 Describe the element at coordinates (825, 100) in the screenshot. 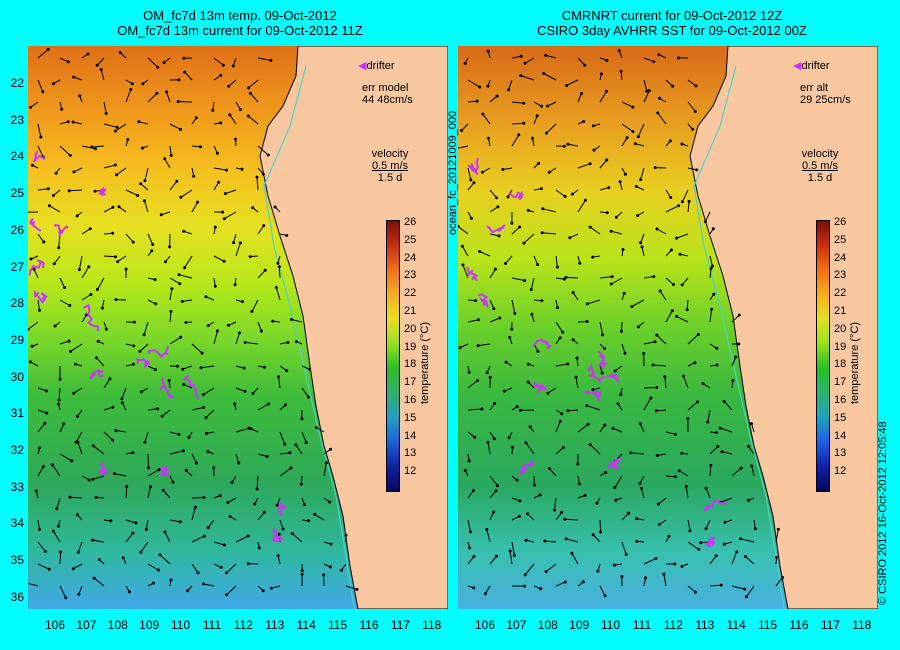

I see `err-value: 29 25cm/s` at that location.